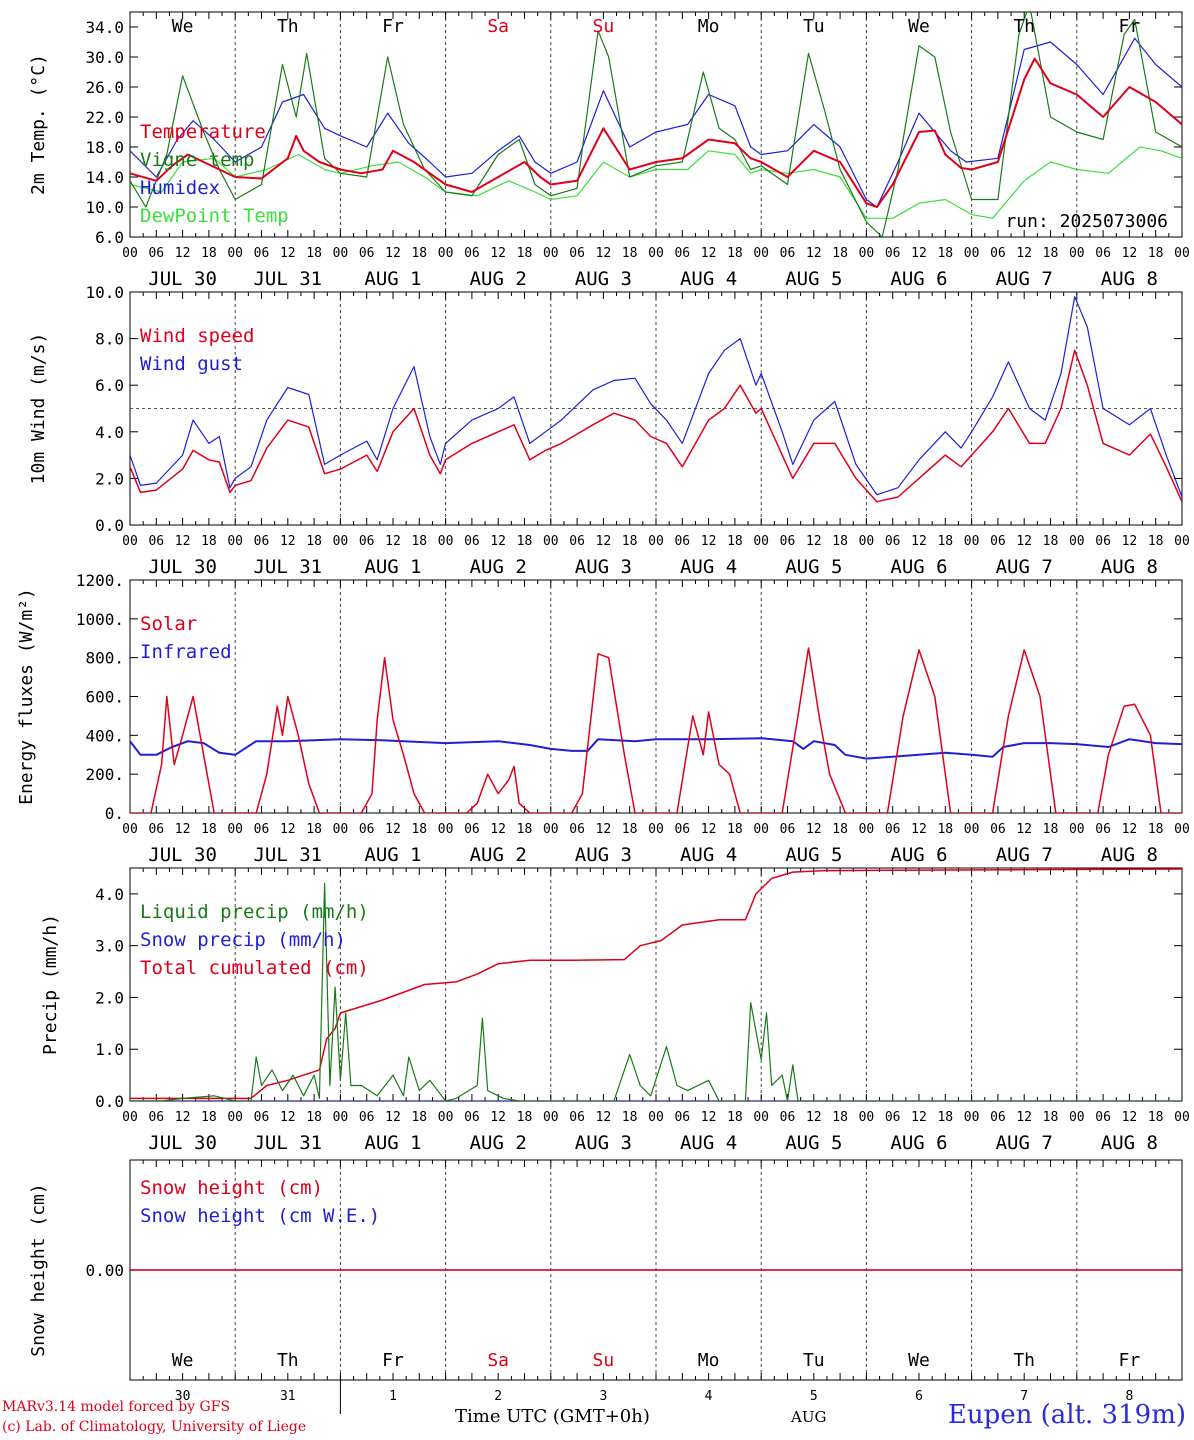  I want to click on y-axis-label: Energy fluxes (W/m²), so click(26, 696).